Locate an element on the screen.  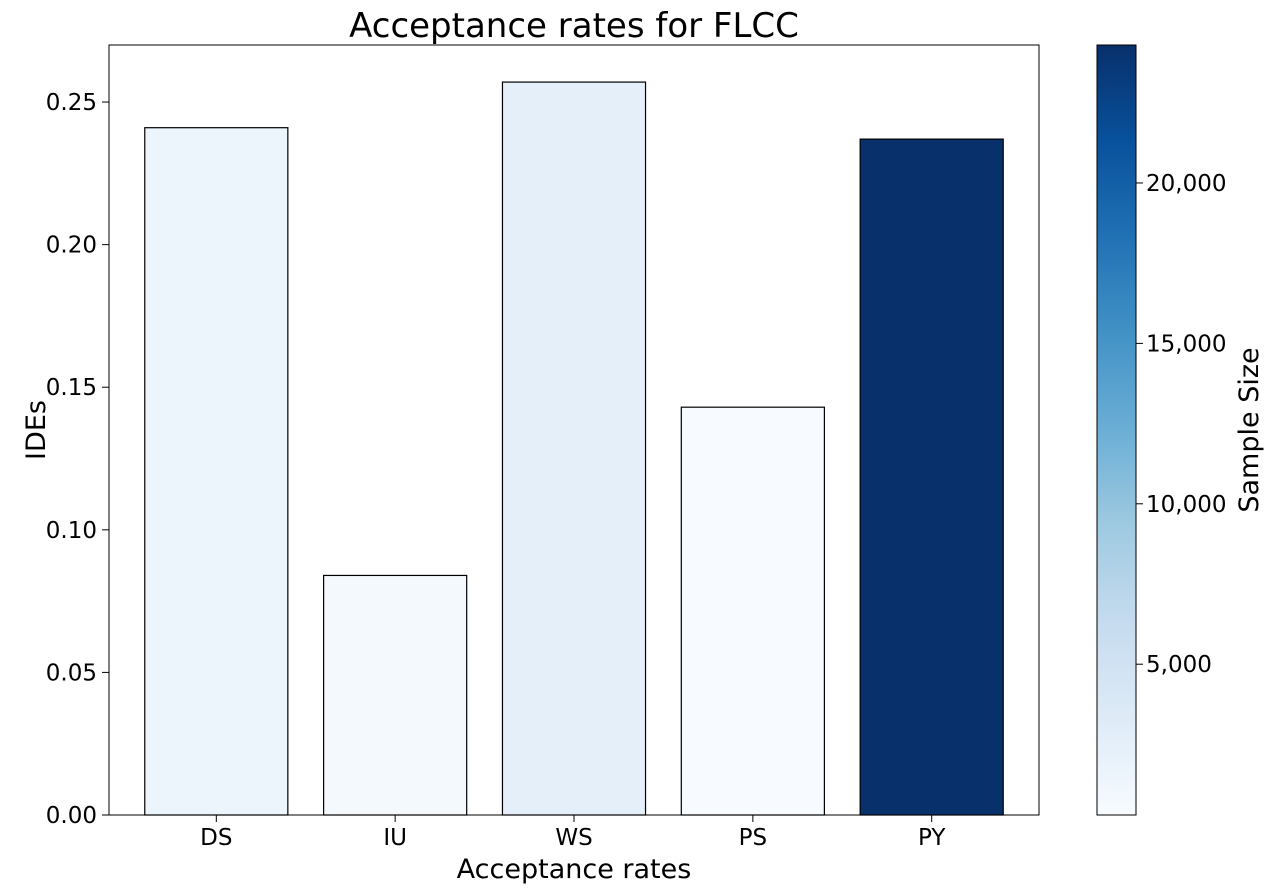
y-tick-label: 0.15 is located at coordinates (71, 388).